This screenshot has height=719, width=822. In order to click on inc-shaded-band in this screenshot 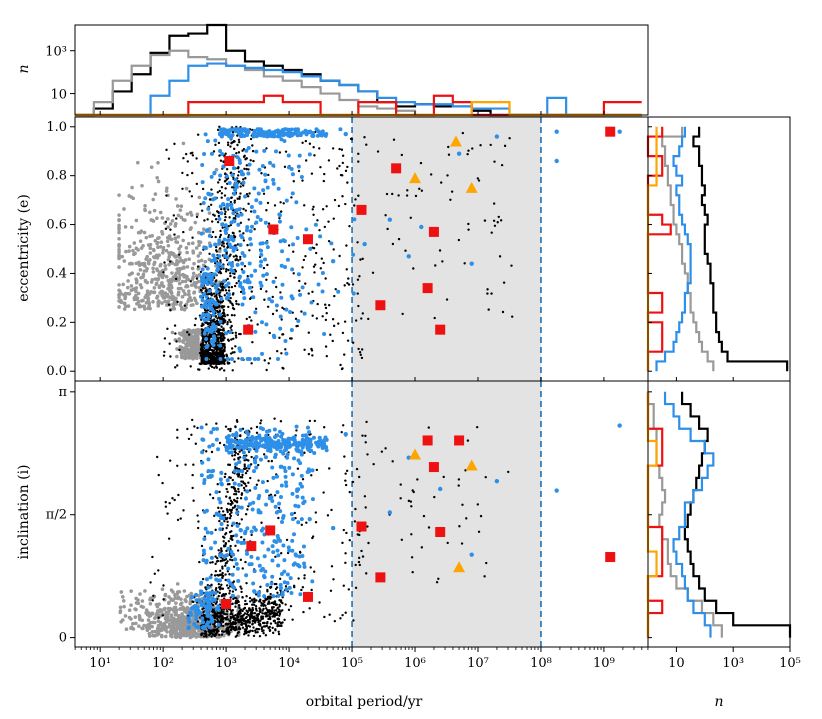, I will do `click(446, 514)`.